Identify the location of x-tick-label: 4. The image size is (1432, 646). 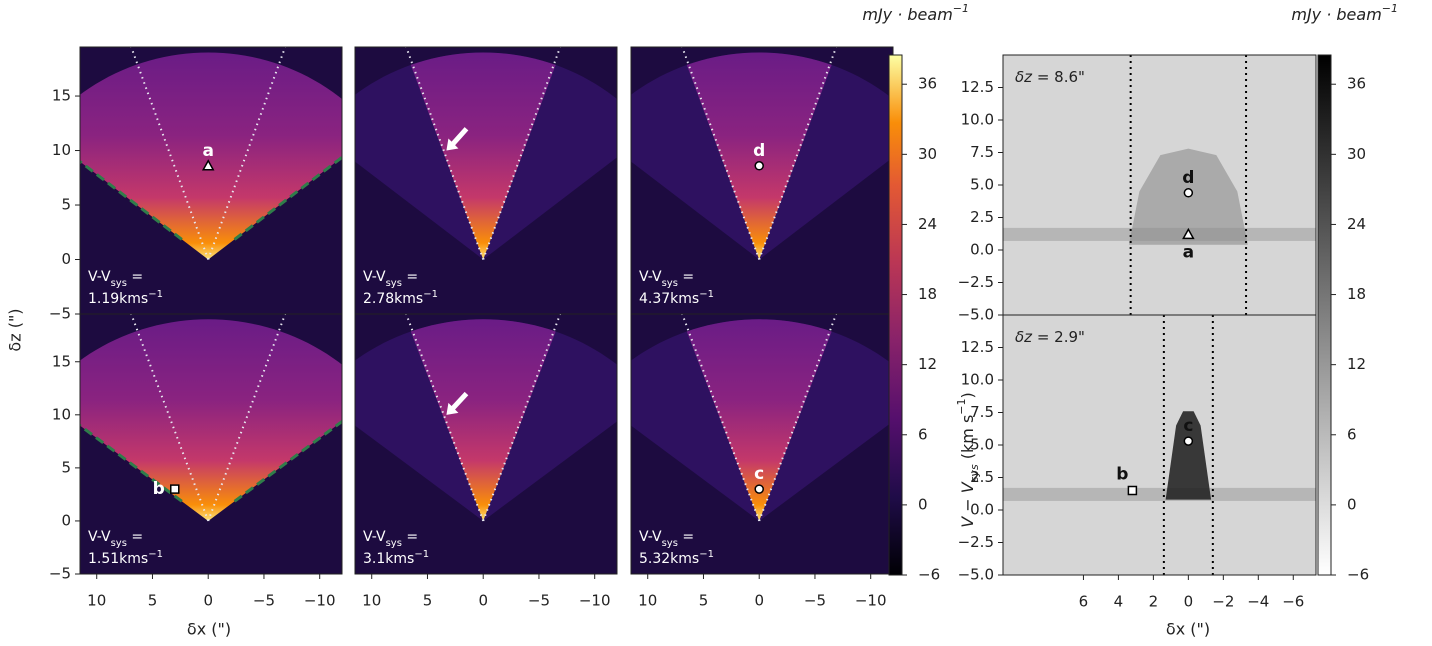
(1119, 602).